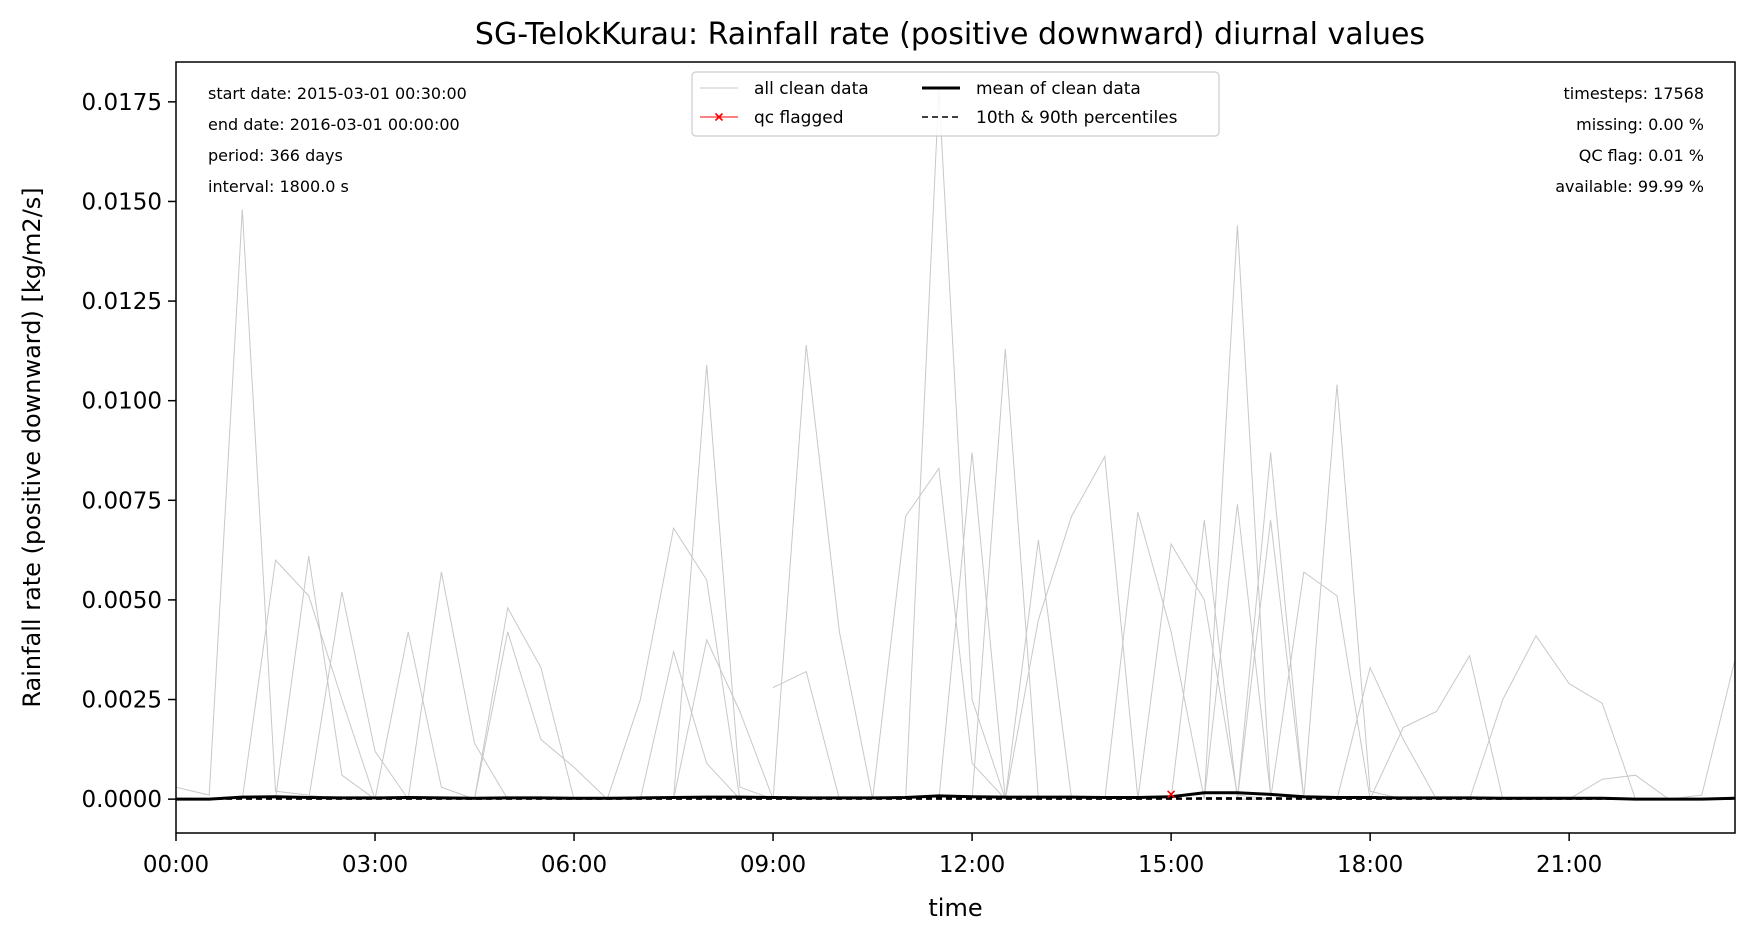  I want to click on x-tick-label: 18:00, so click(1370, 865).